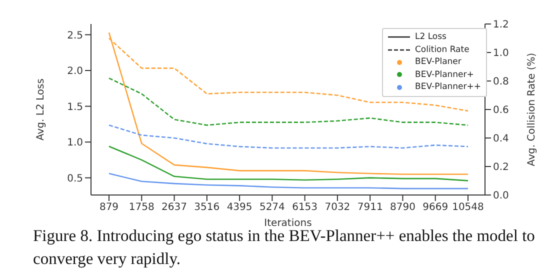 This screenshot has height=272, width=554. What do you see at coordinates (239, 208) in the screenshot?
I see `x-tick-label: 4395` at bounding box center [239, 208].